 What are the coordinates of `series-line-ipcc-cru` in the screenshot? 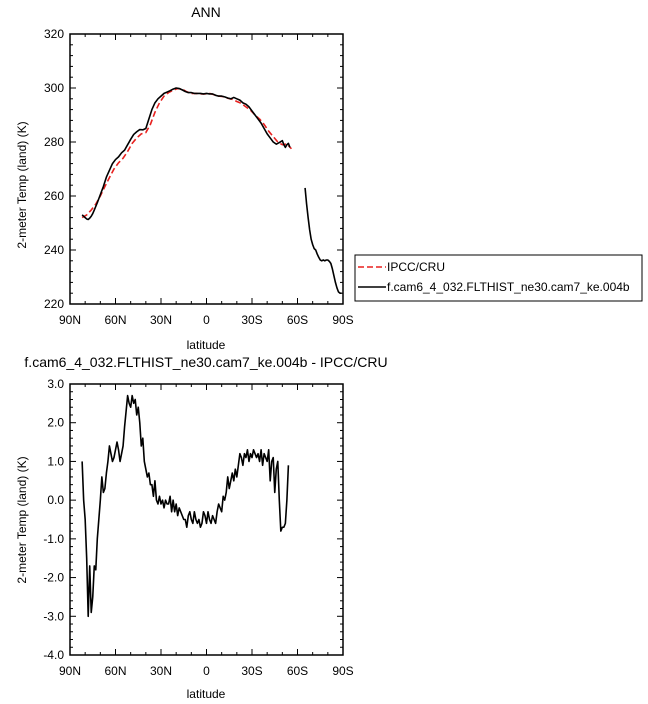 It's located at (187, 153).